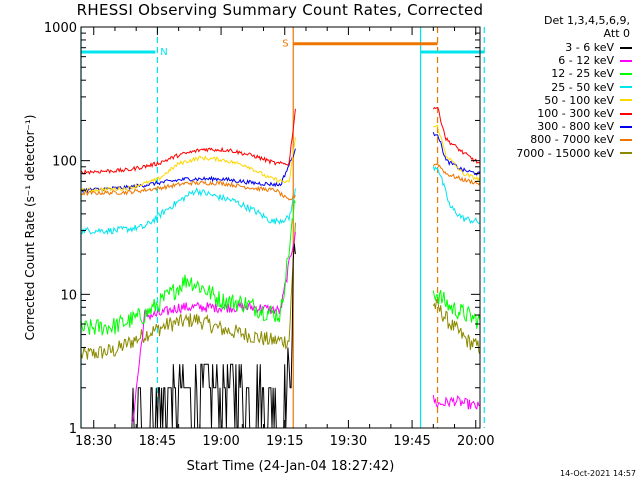 The height and width of the screenshot is (480, 640). I want to click on legend-entry: 3 - 6 keV, so click(574, 47).